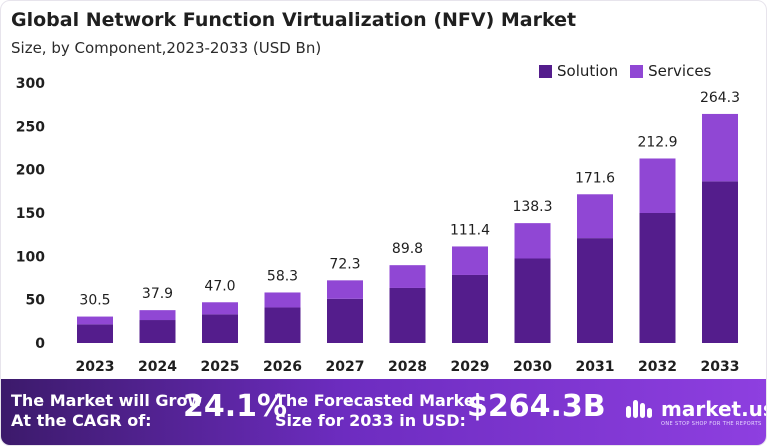 The height and width of the screenshot is (446, 767). What do you see at coordinates (532, 367) in the screenshot?
I see `x-tick-label: 2030` at bounding box center [532, 367].